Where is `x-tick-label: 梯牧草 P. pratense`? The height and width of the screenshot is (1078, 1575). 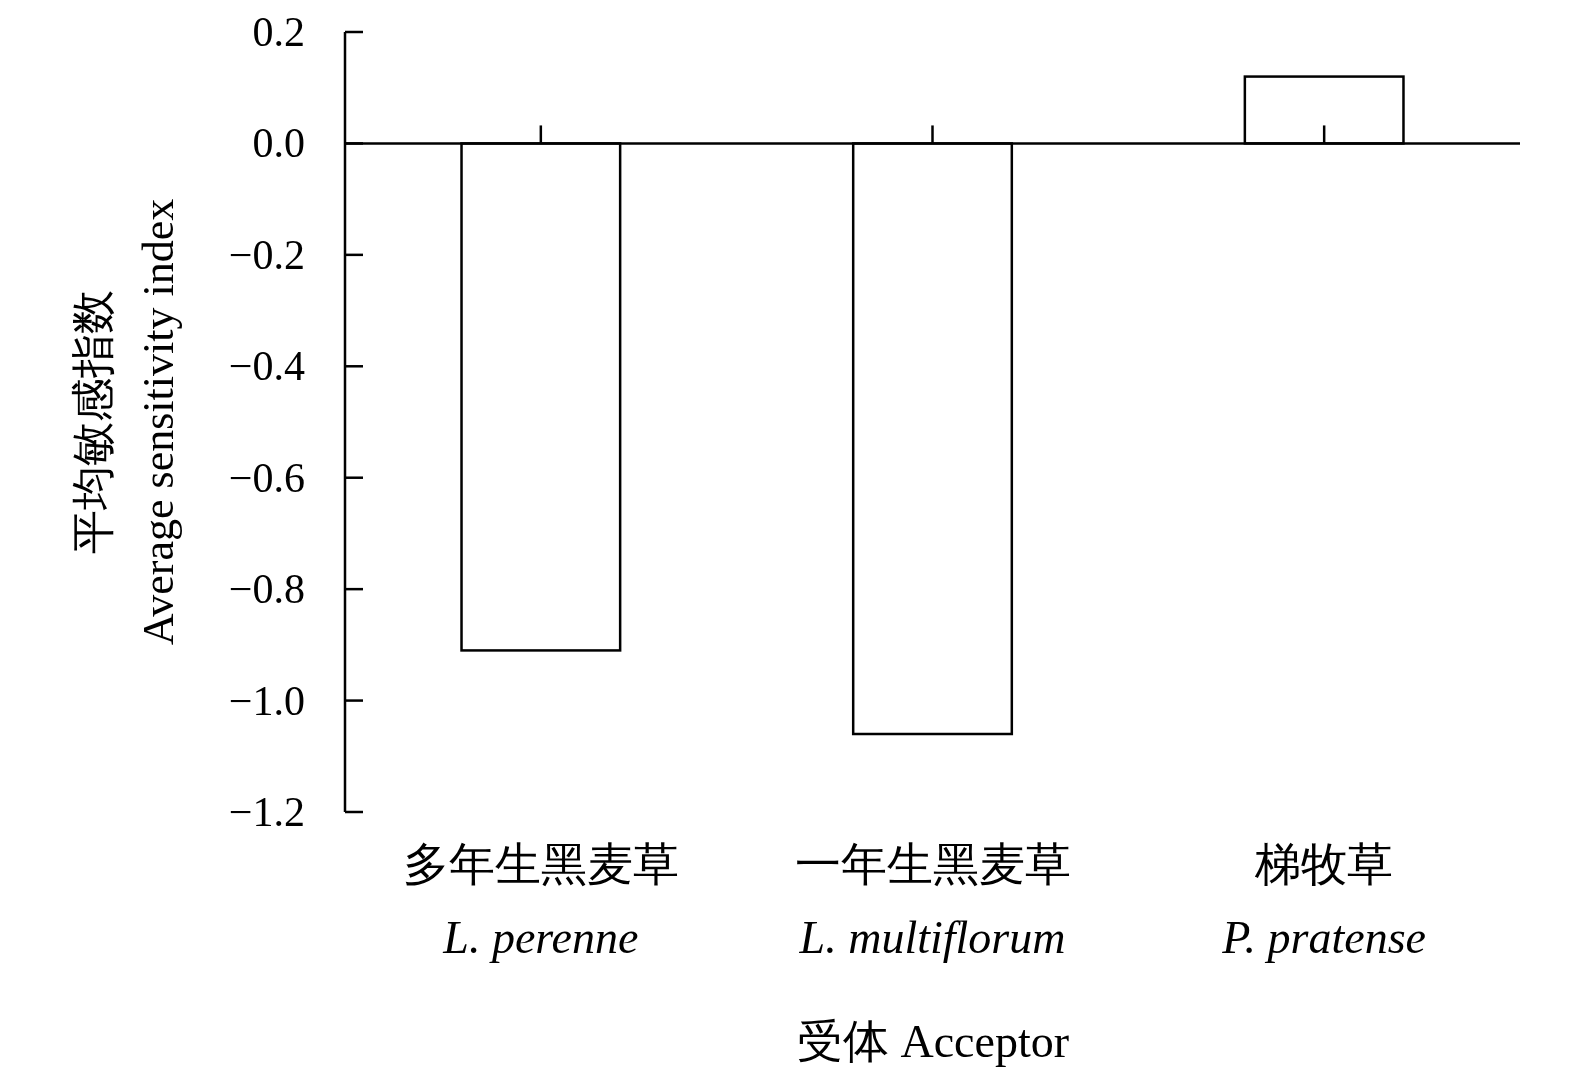 x-tick-label: 梯牧草 P. pratense is located at coordinates (1323, 901).